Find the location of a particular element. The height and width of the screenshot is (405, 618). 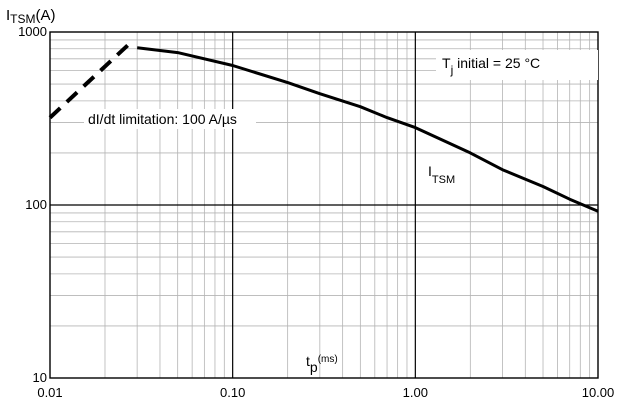

didt-limitation-line is located at coordinates (91, 80).